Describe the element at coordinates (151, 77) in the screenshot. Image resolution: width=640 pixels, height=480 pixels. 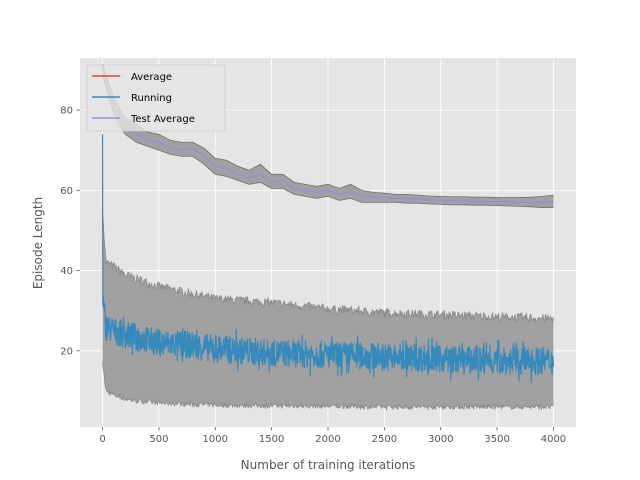
I see `legend-label-average: Average` at that location.